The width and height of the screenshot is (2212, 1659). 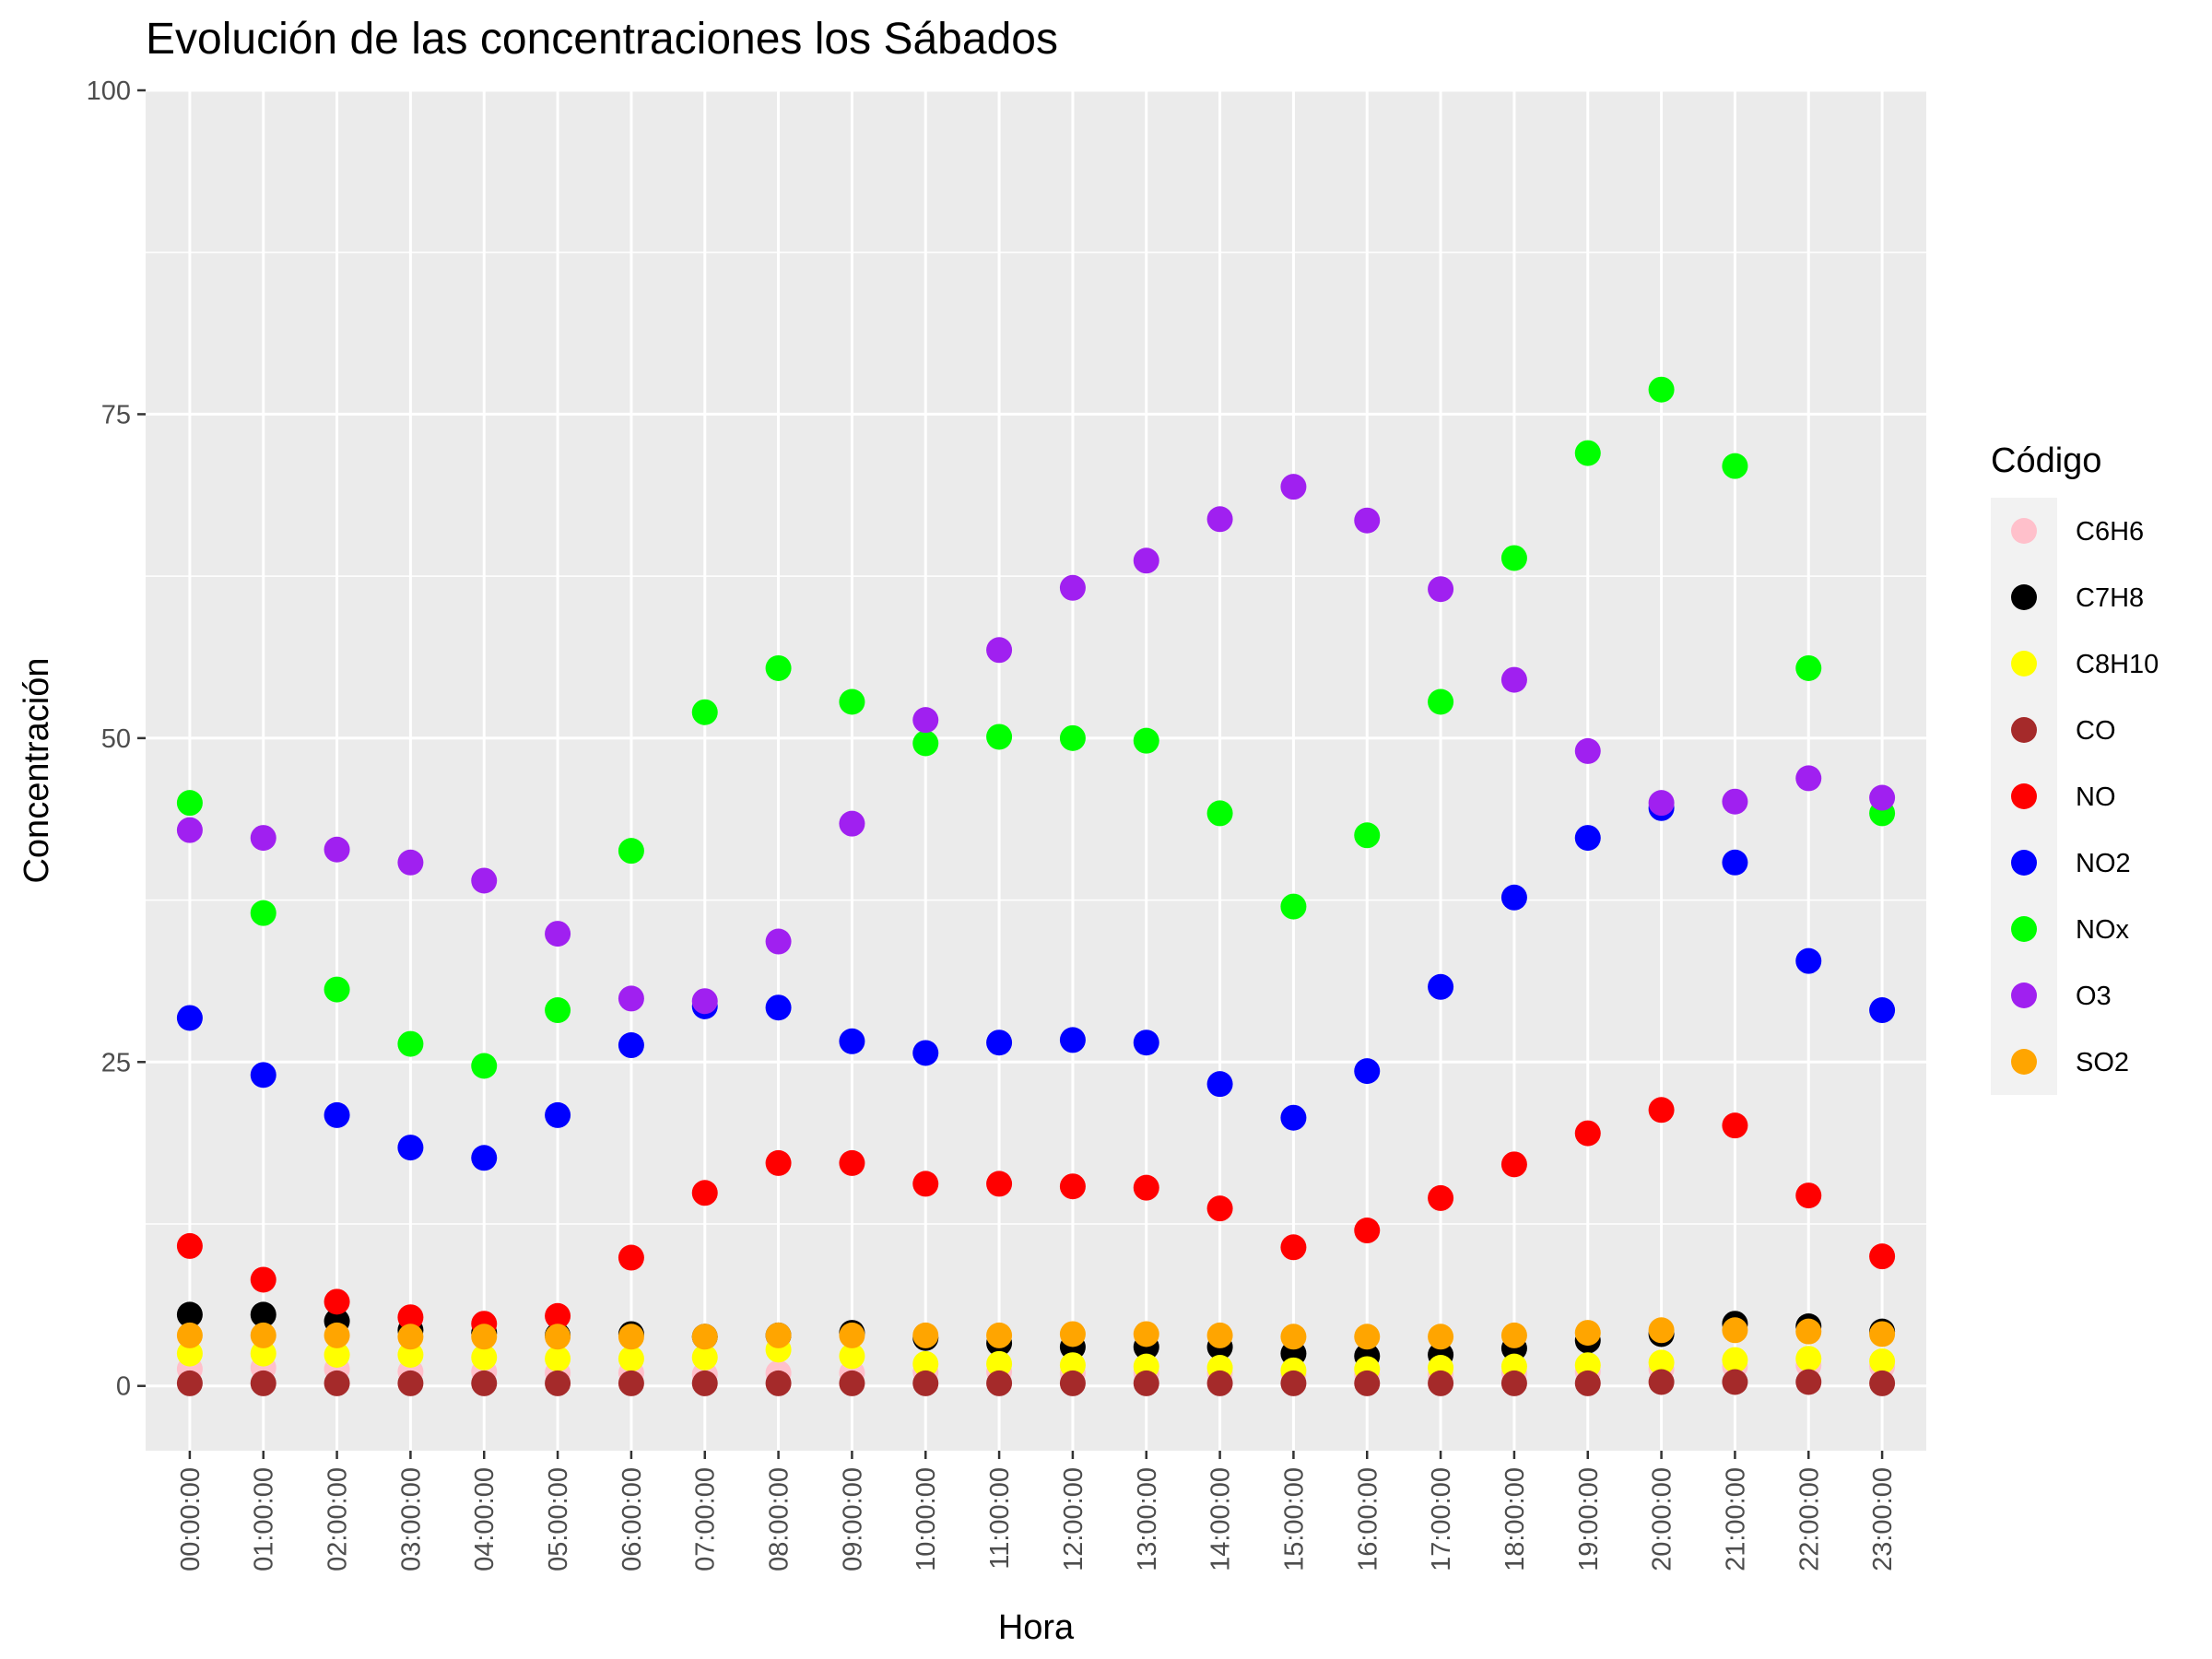 What do you see at coordinates (2024, 1062) in the screenshot?
I see `legend-key-so2` at bounding box center [2024, 1062].